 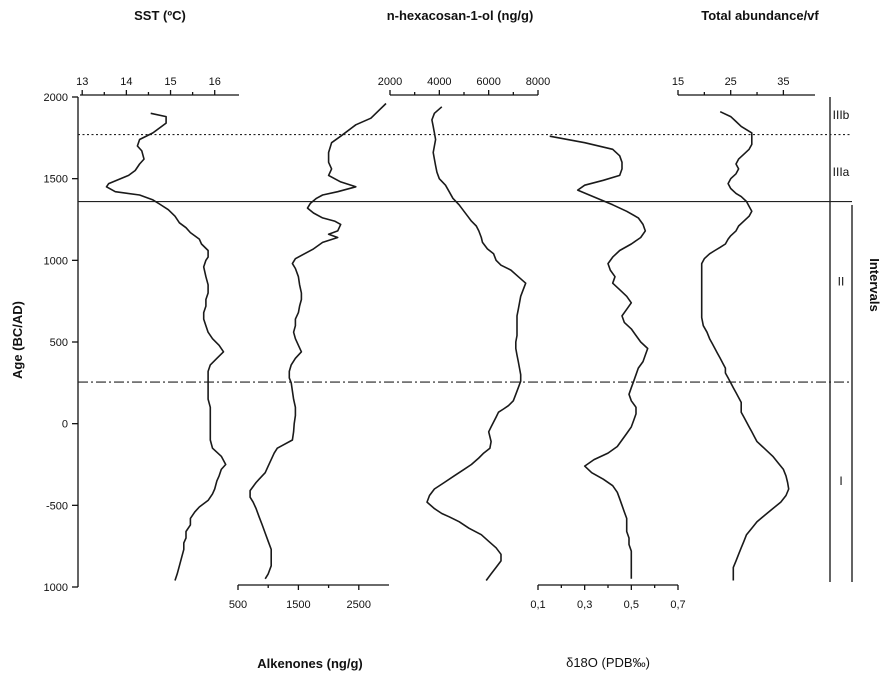 What do you see at coordinates (538, 82) in the screenshot?
I see `value-axis-tick-label: 8000` at bounding box center [538, 82].